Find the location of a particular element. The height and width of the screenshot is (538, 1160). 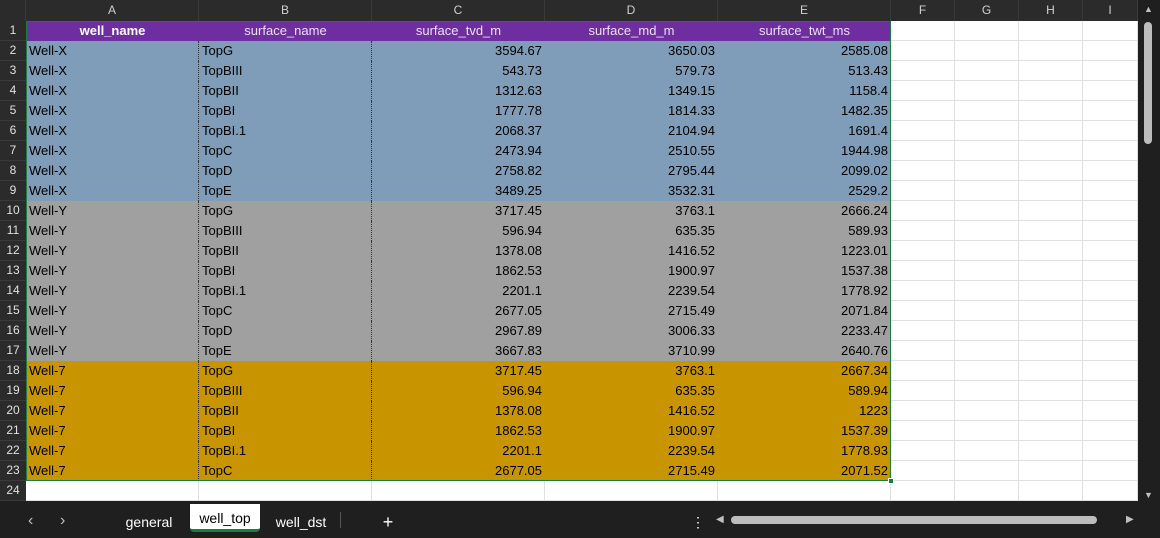

data-cell: 1778.92 is located at coordinates (804, 291).